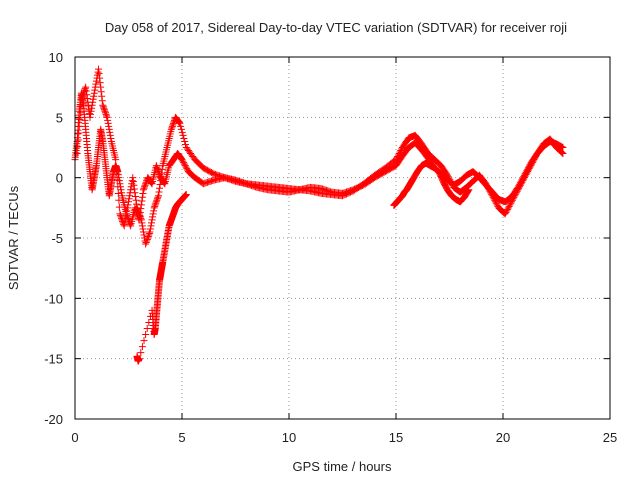 The image size is (640, 480). I want to click on y-tick-label: -20, so click(53, 419).